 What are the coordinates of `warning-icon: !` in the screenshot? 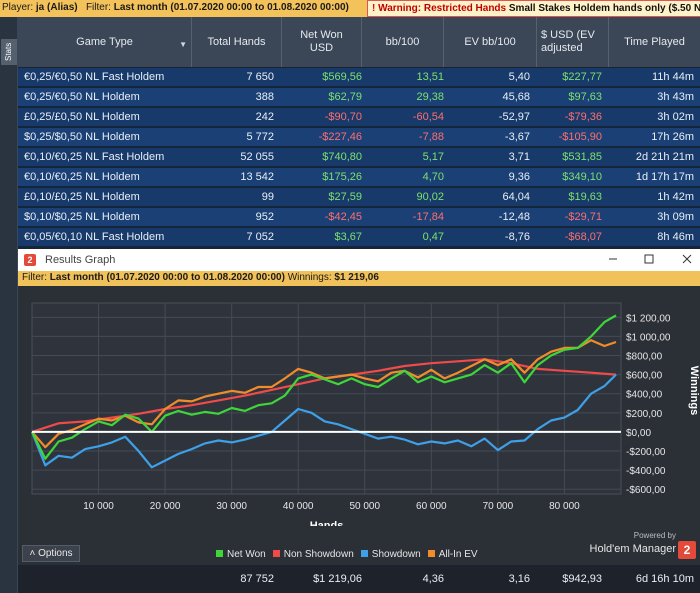 It's located at (374, 8).